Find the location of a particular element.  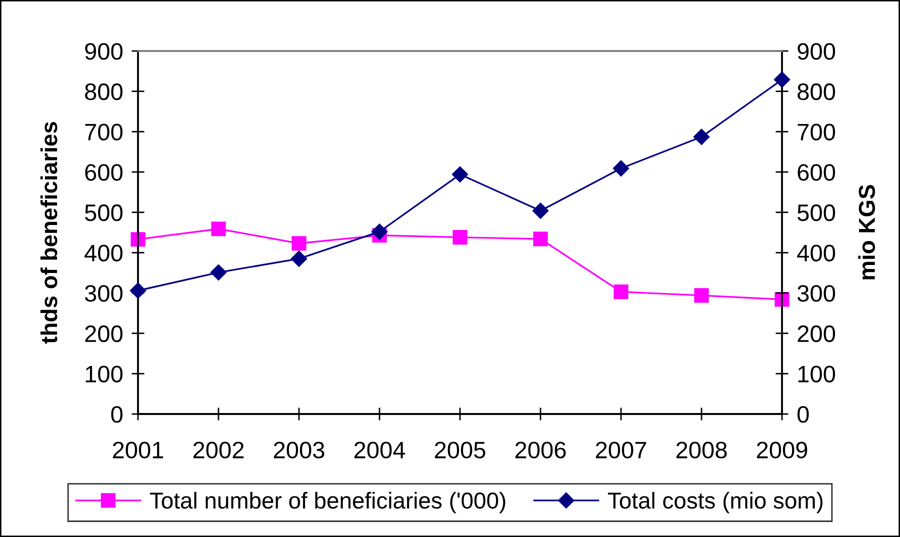

y-tick-label: 100 is located at coordinates (104, 374).